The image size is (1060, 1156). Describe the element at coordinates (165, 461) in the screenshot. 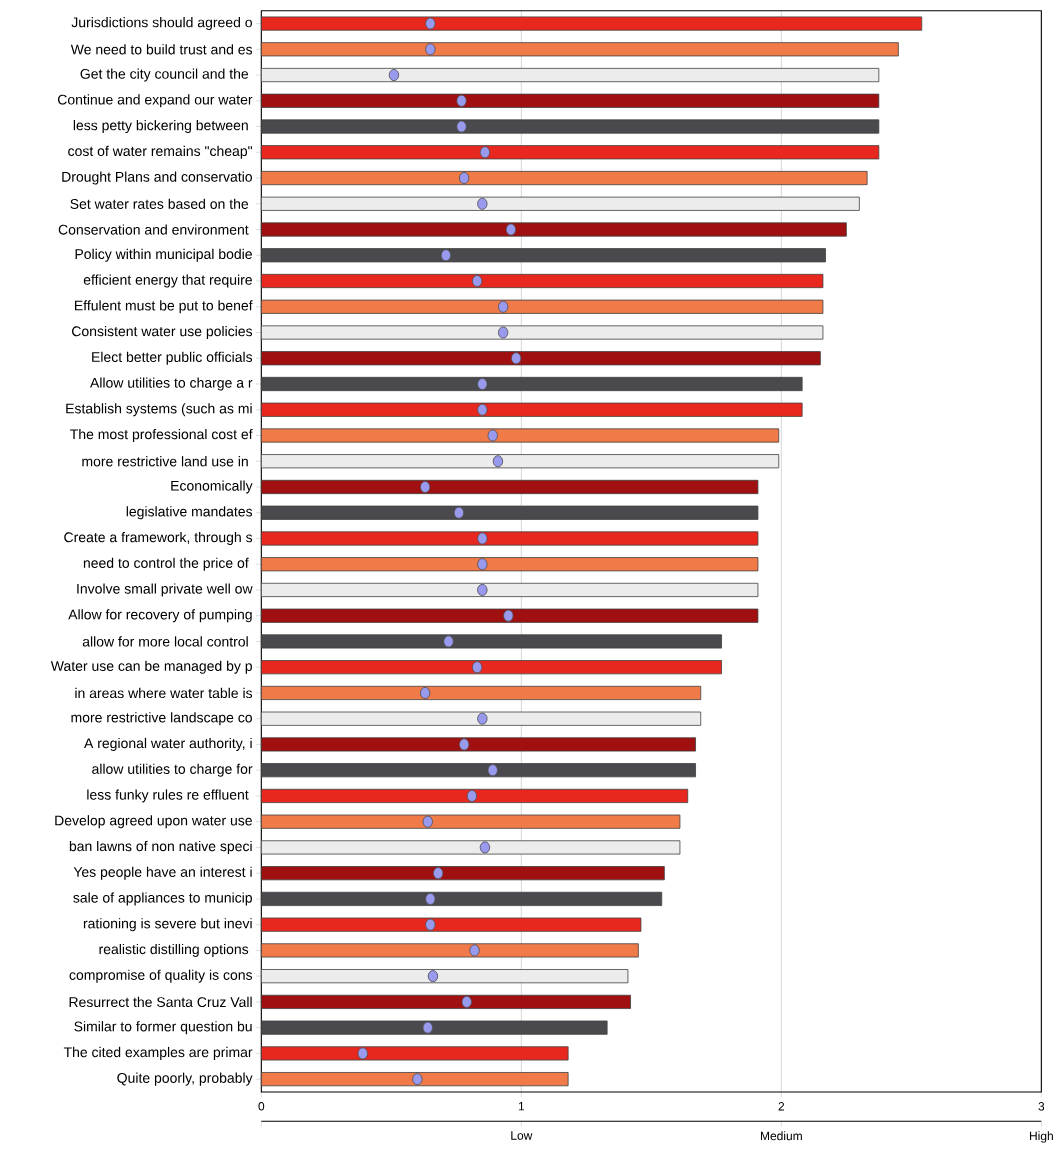

I see `y-tick-label: more restrictive land use in` at that location.